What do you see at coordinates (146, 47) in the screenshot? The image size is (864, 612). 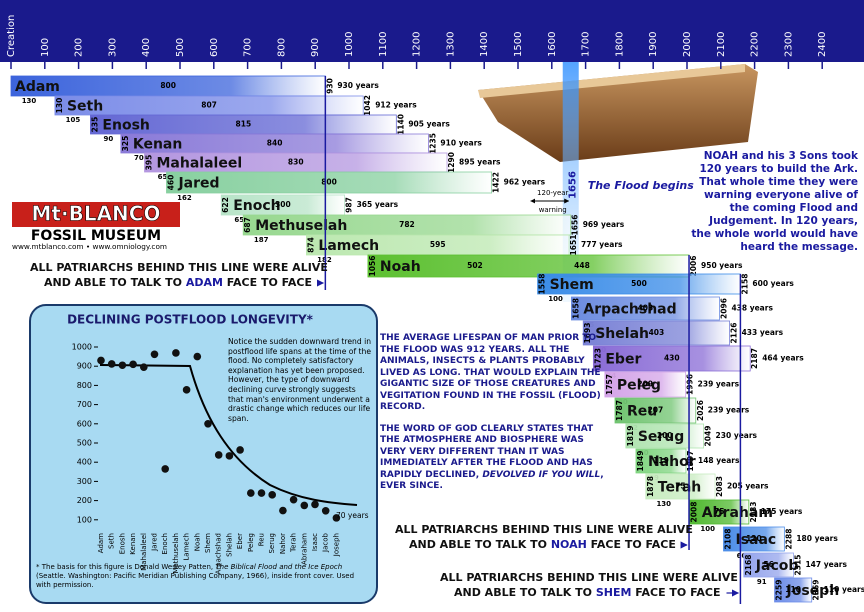 I see `tick-label: 400` at bounding box center [146, 47].